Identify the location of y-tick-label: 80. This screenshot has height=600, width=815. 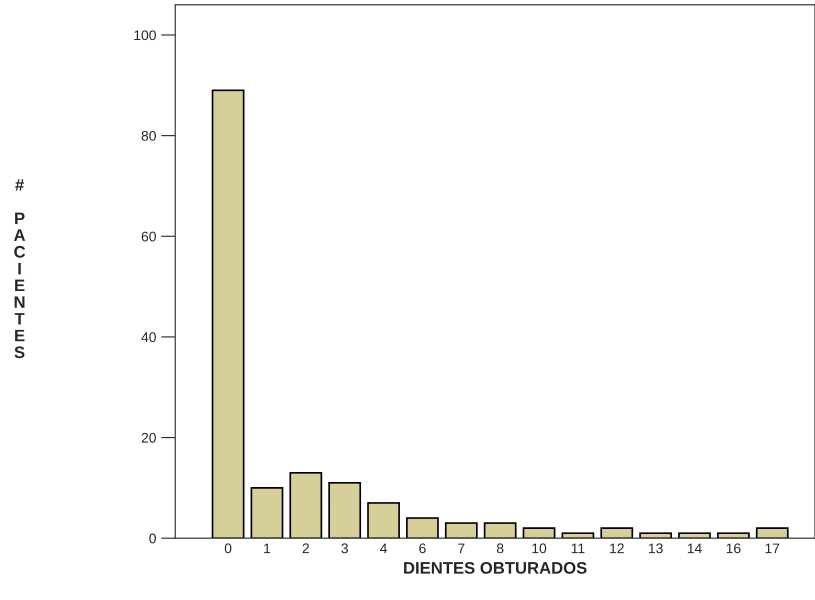
(149, 135).